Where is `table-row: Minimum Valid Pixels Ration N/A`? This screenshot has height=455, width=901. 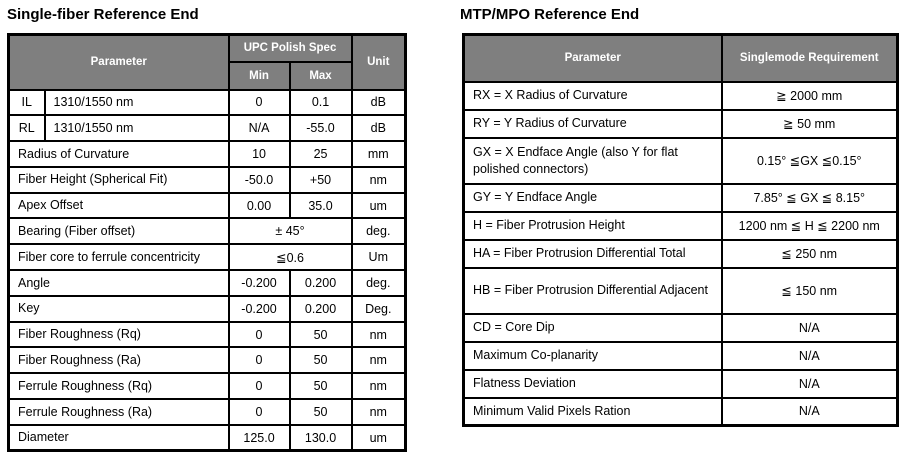
table-row: Minimum Valid Pixels Ration N/A is located at coordinates (680, 411).